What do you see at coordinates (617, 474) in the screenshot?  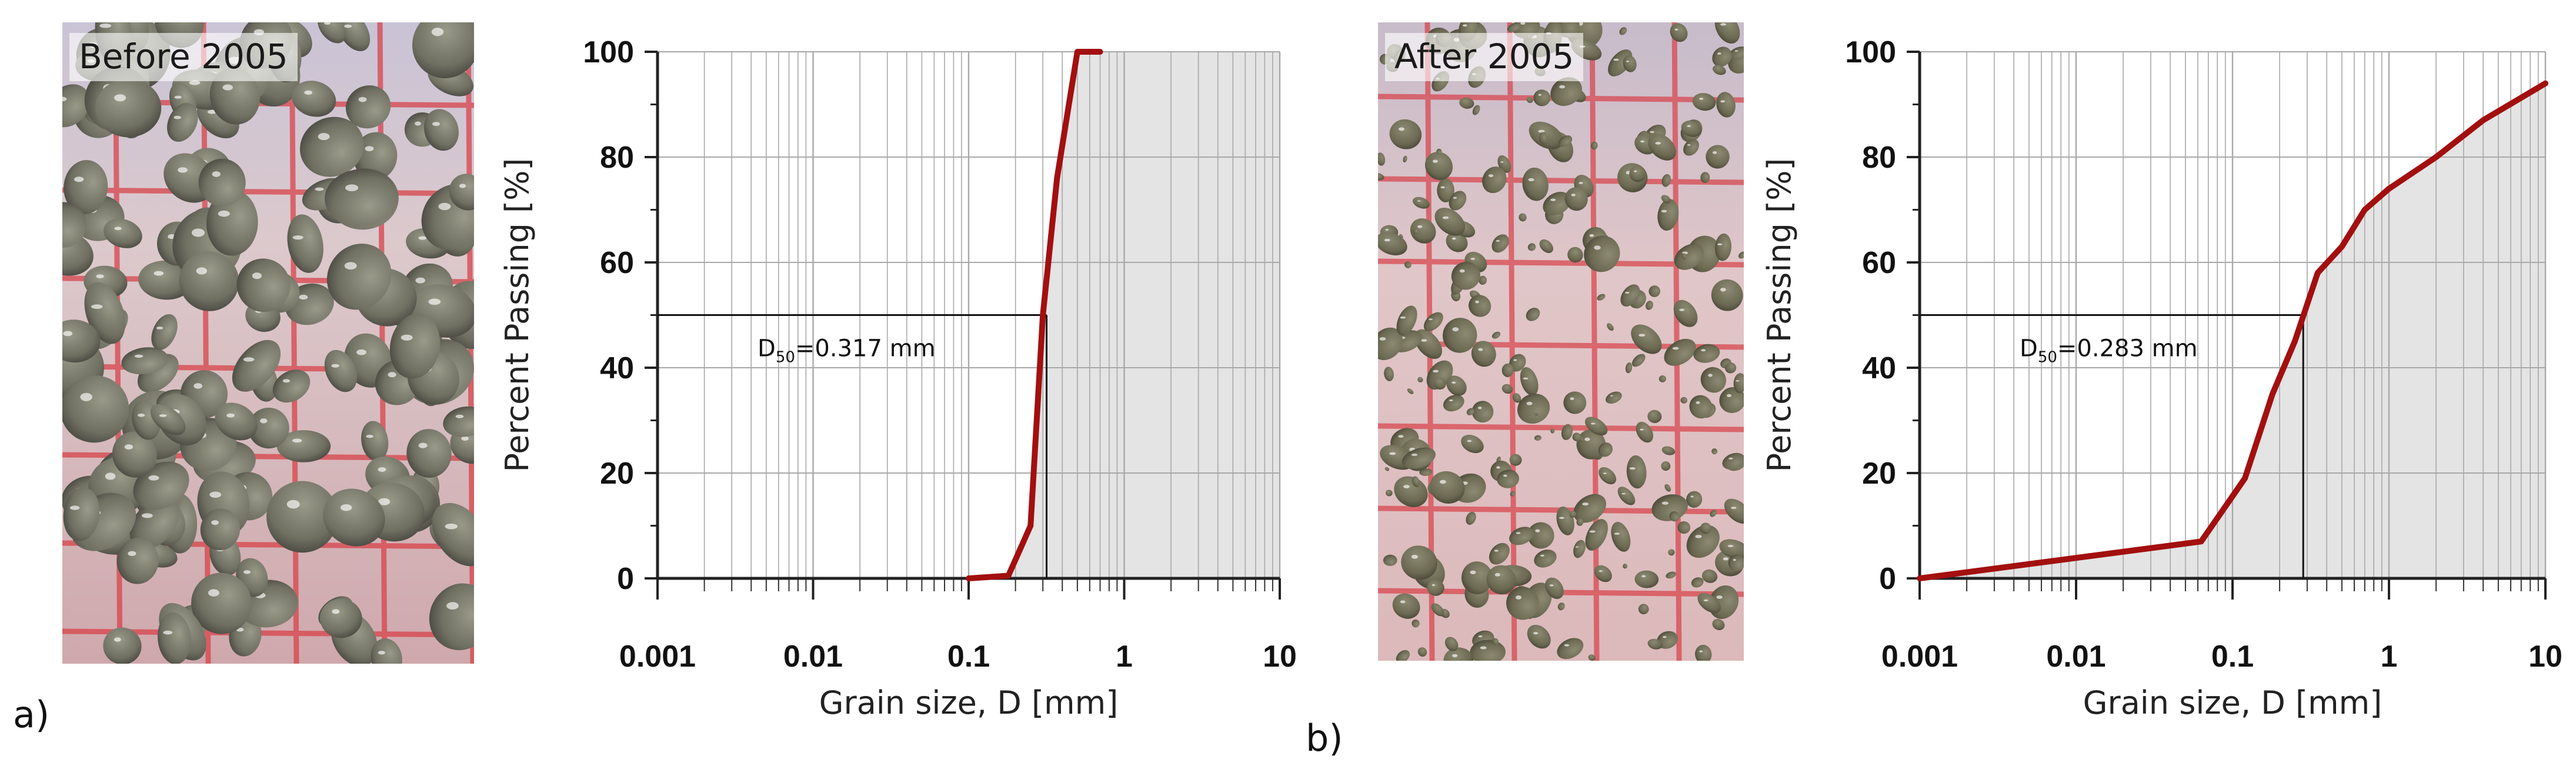 I see `y-tick-label: 20` at bounding box center [617, 474].